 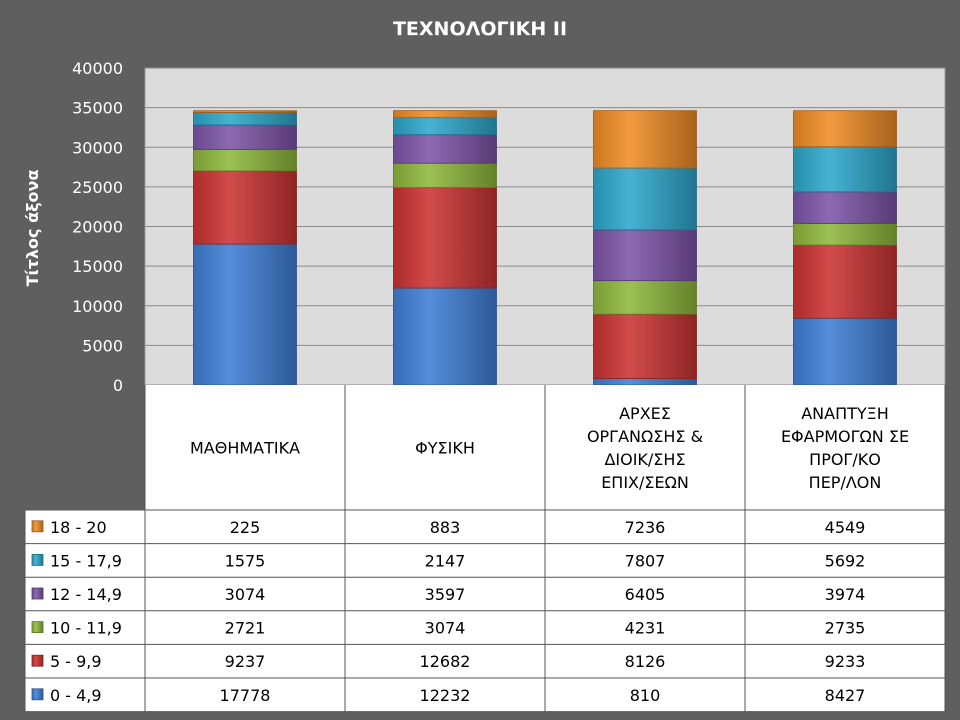 I want to click on data-table-cell: 7807, so click(x=645, y=560).